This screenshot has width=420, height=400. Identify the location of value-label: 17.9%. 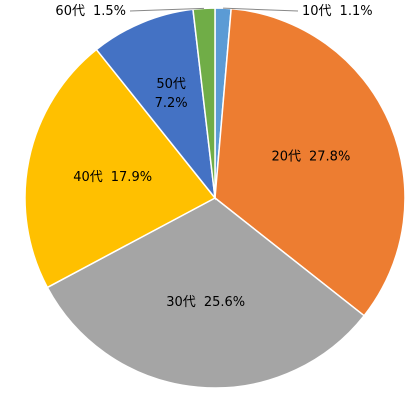
(131, 176).